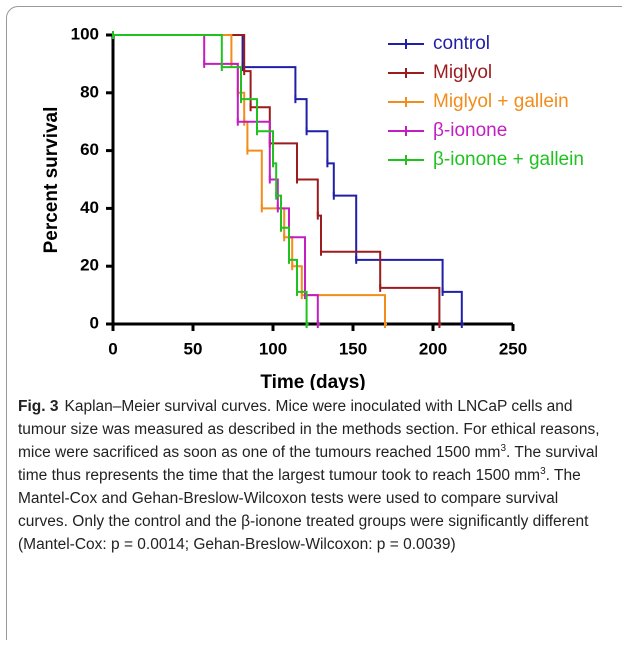  I want to click on y-tick-label: 100, so click(85, 33).